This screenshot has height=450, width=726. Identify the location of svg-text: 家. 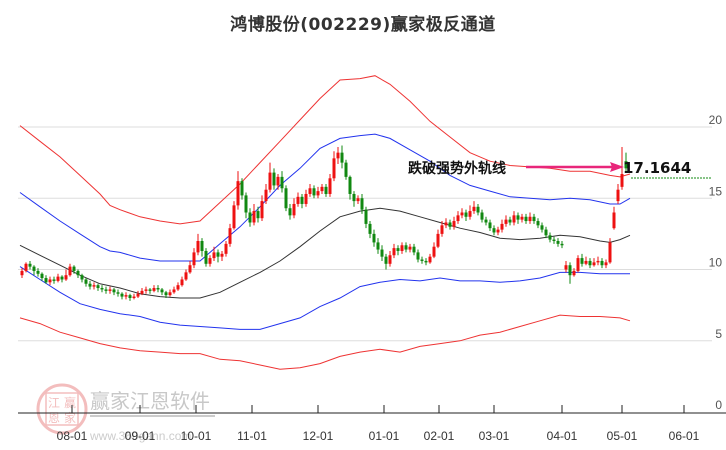
(70, 417).